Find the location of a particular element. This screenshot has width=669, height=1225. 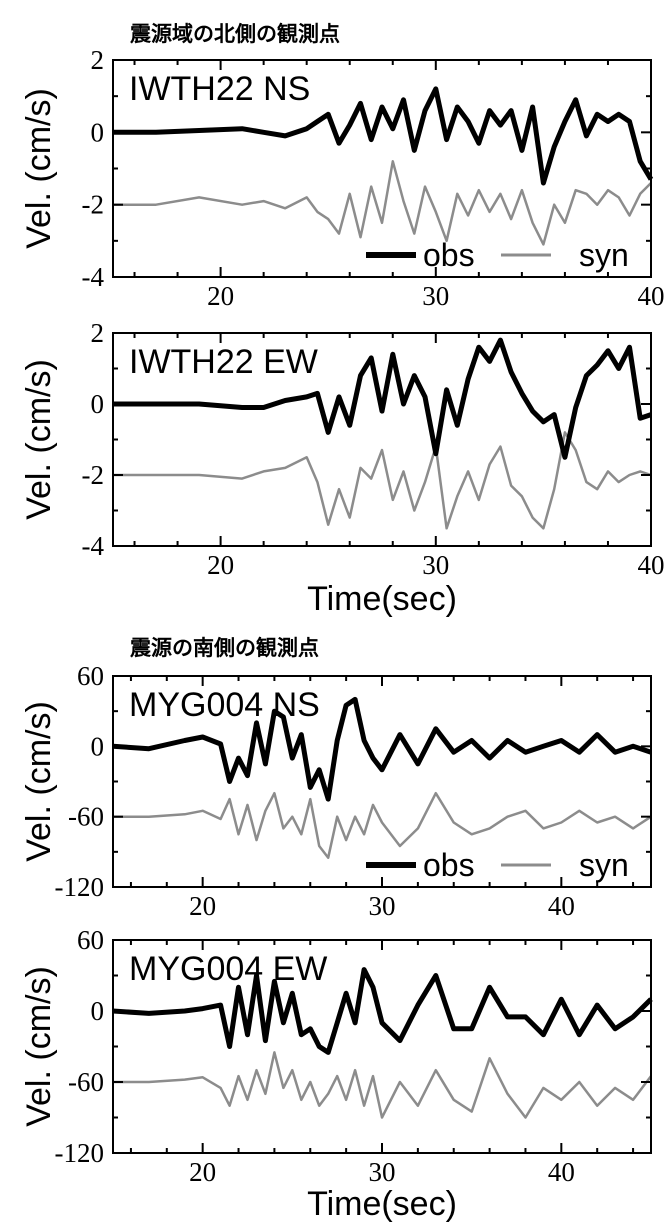

station-label: MYG004 NS is located at coordinates (224, 705).